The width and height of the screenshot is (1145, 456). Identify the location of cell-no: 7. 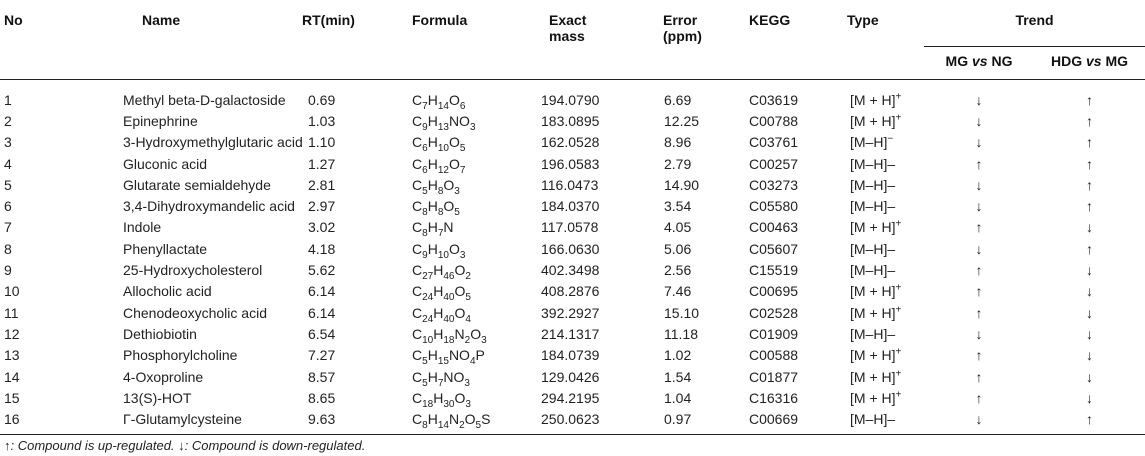
(8, 227).